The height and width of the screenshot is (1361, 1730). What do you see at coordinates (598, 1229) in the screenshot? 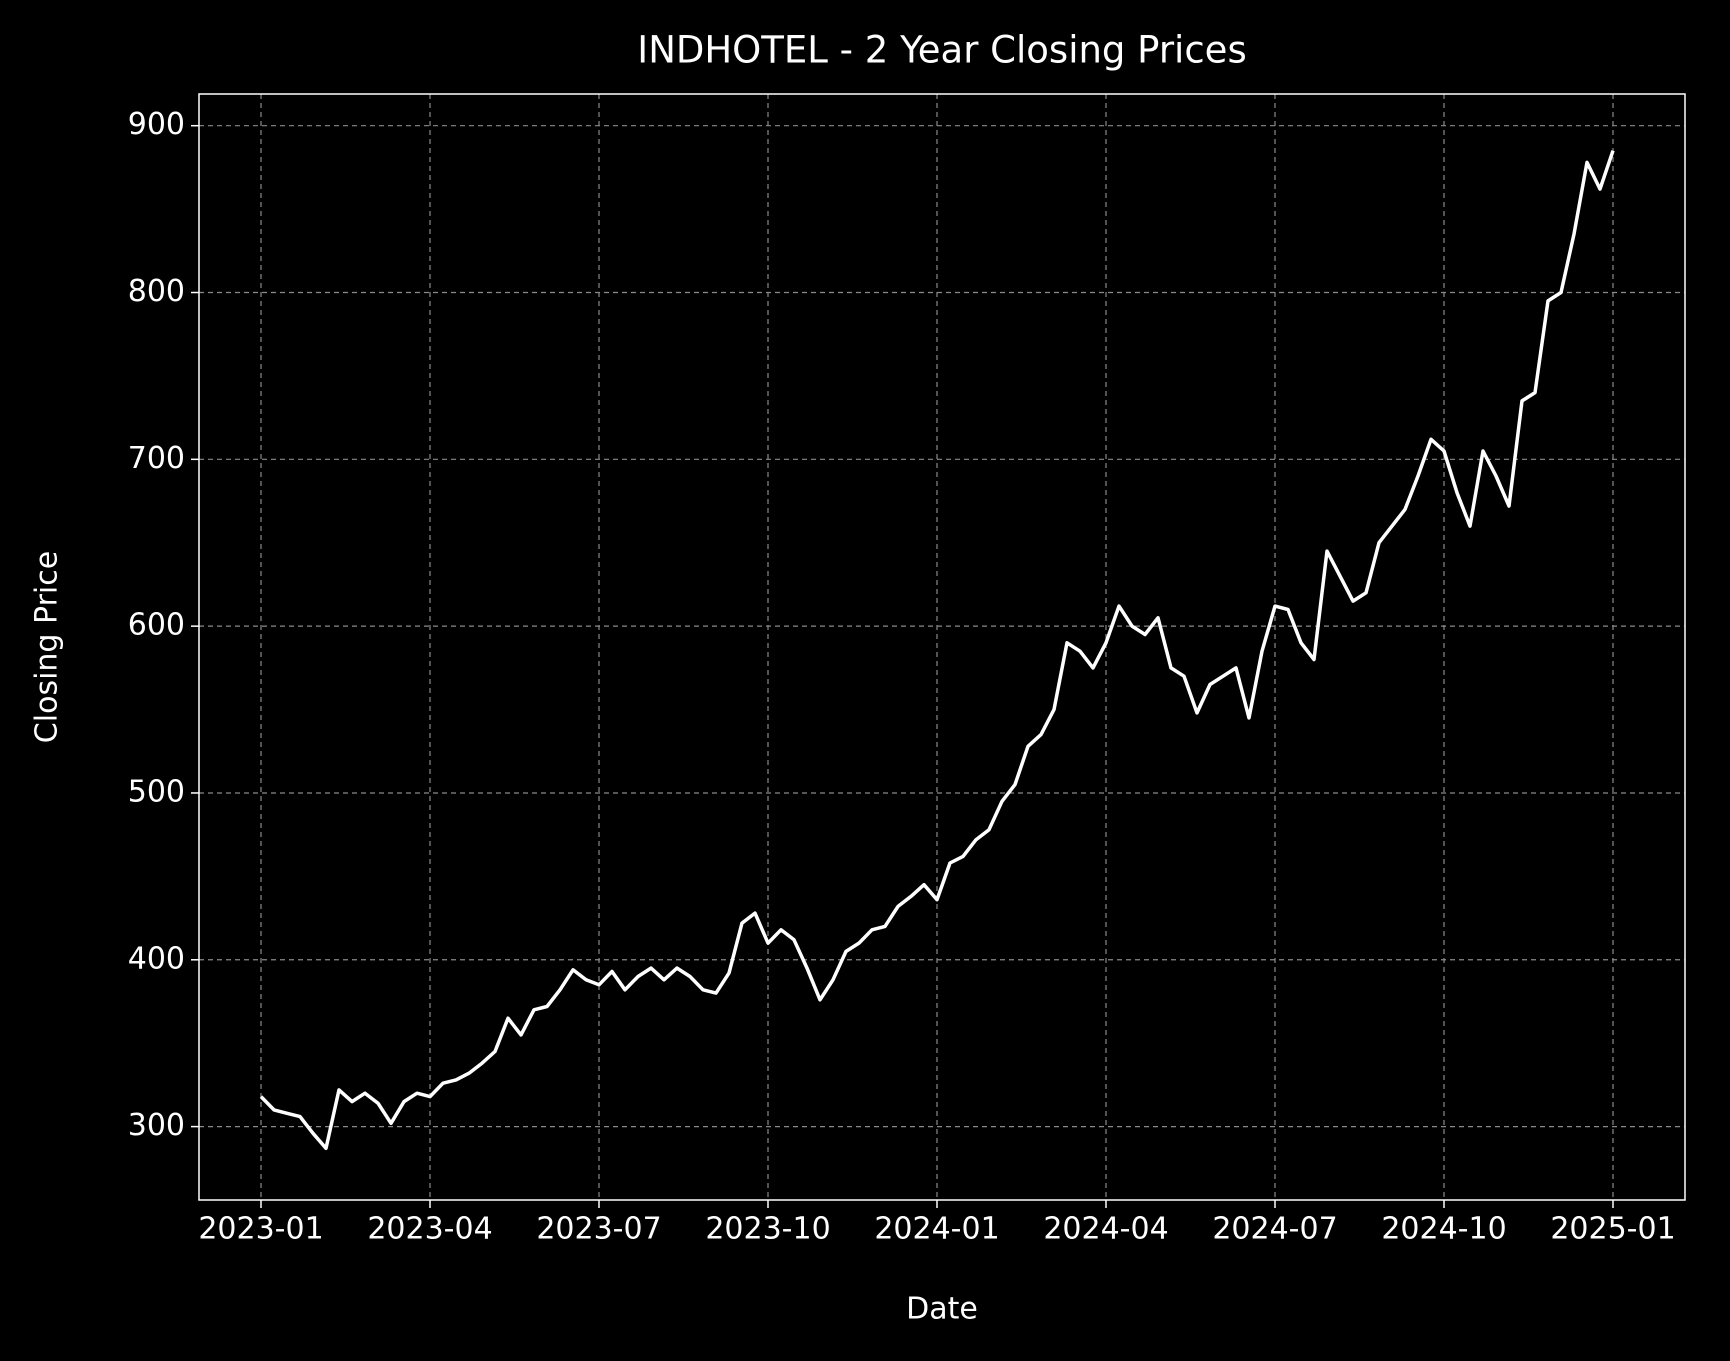
I see `x-tick-label: 2023-07` at bounding box center [598, 1229].